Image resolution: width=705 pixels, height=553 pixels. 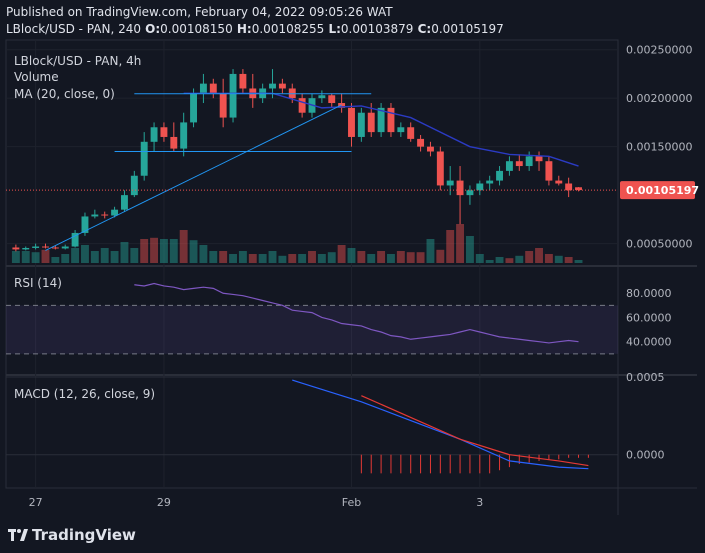 What do you see at coordinates (18, 535) in the screenshot?
I see `tradingview-icon` at bounding box center [18, 535].